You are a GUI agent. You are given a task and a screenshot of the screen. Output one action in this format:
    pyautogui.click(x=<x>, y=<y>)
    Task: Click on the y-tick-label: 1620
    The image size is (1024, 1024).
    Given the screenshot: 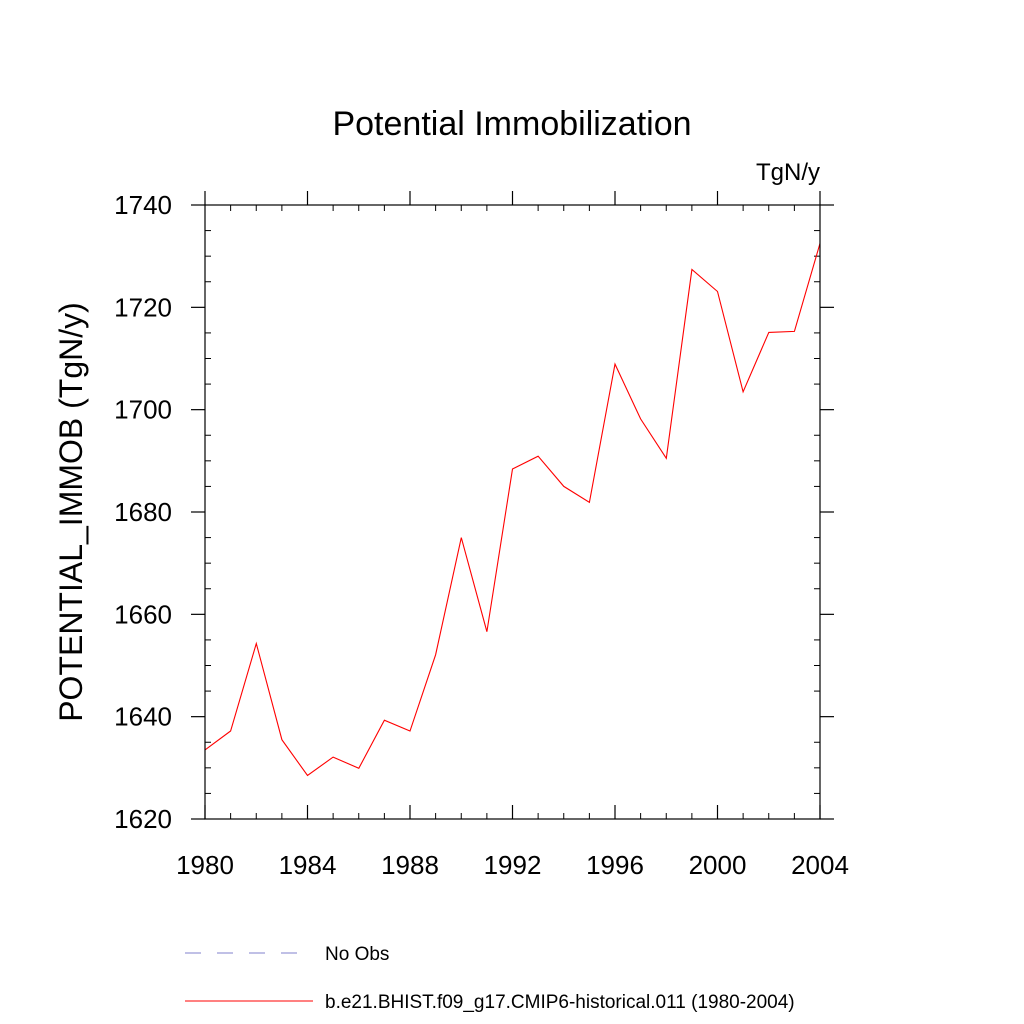 What is the action you would take?
    pyautogui.click(x=143, y=819)
    